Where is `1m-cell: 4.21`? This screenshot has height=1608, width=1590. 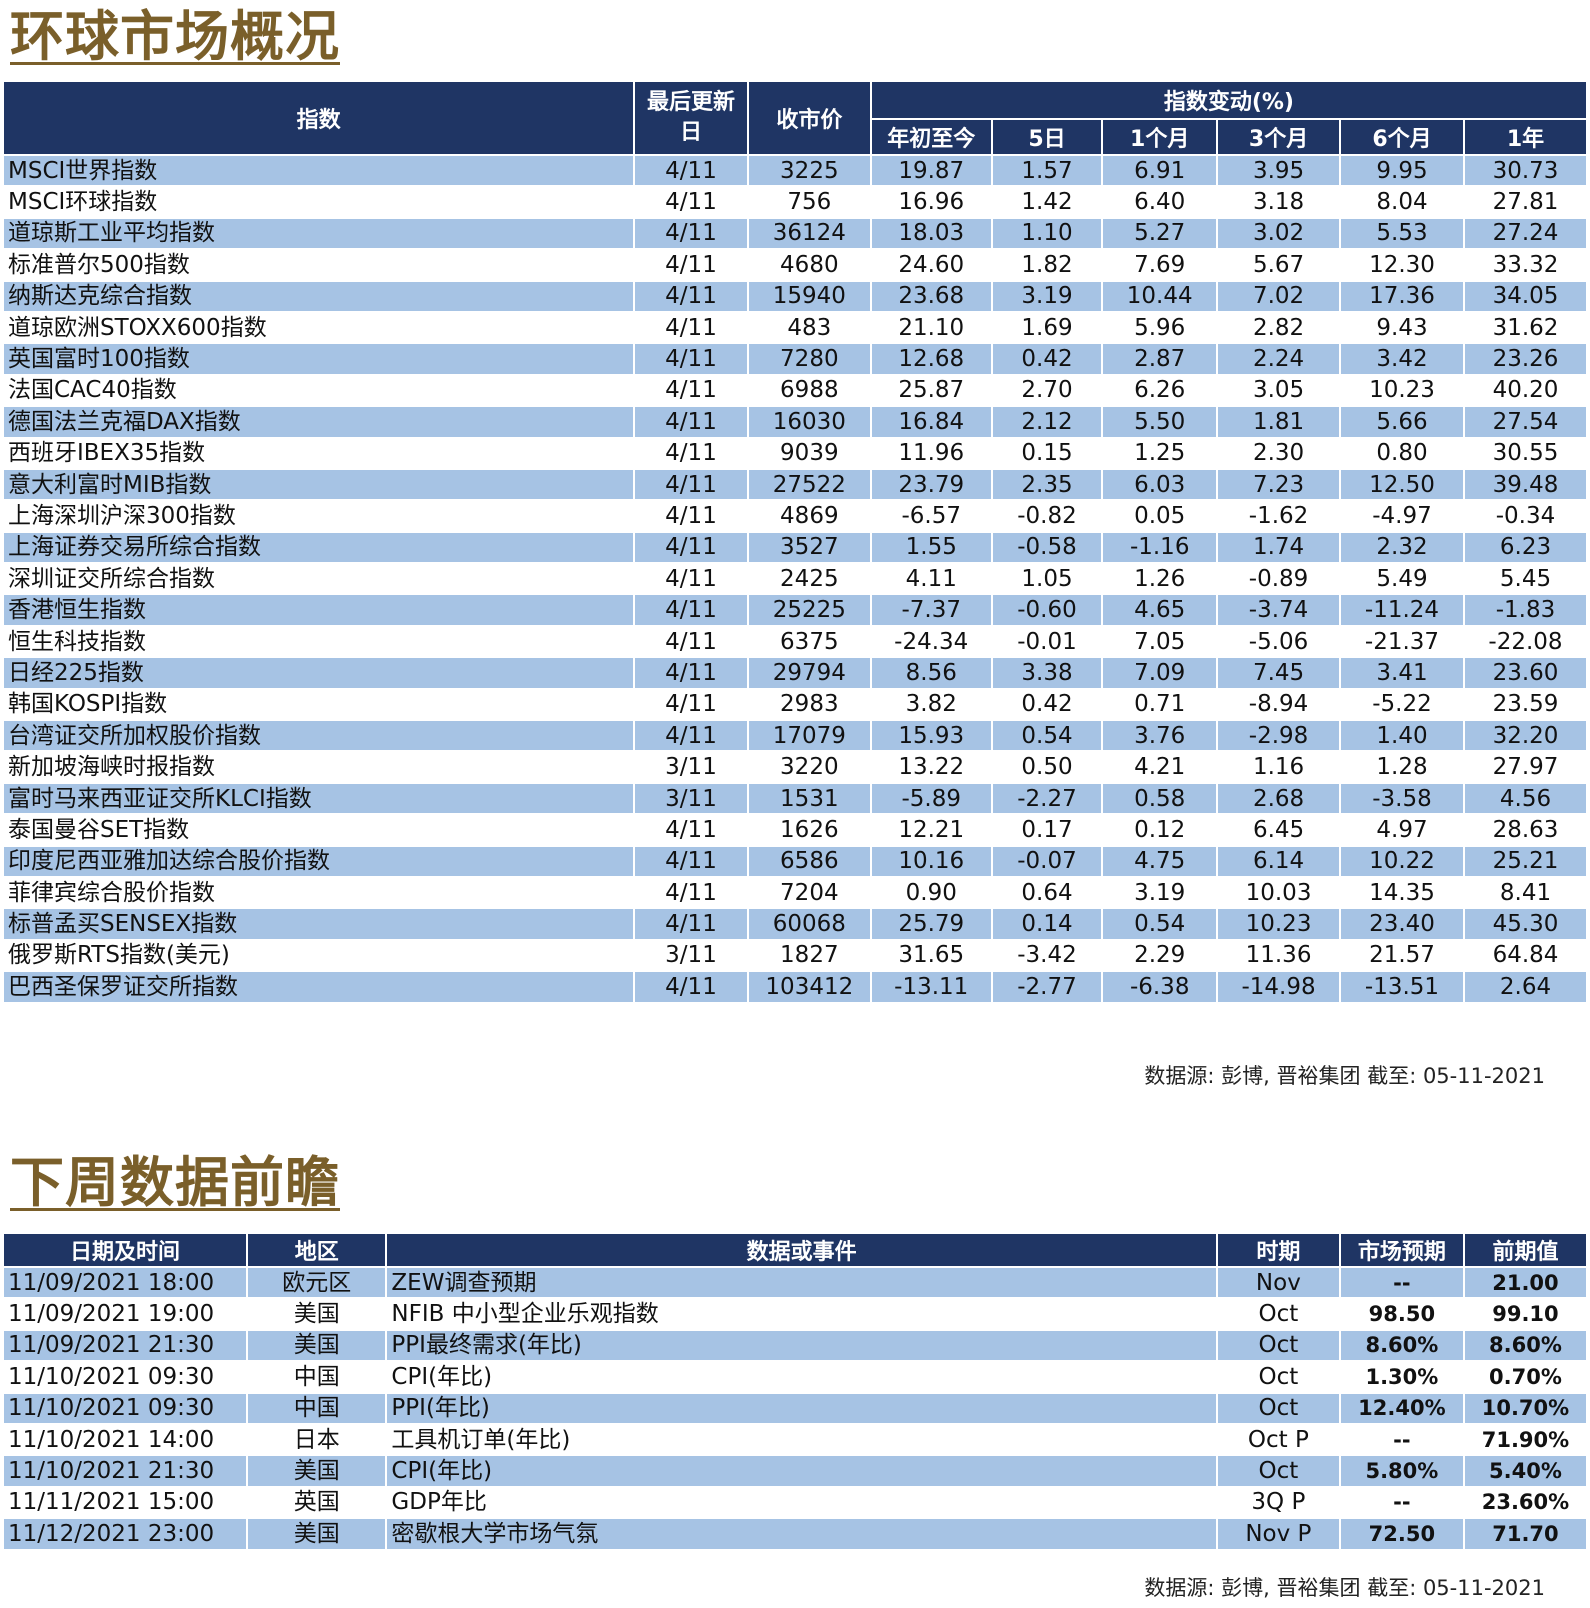 1m-cell: 4.21 is located at coordinates (1160, 767).